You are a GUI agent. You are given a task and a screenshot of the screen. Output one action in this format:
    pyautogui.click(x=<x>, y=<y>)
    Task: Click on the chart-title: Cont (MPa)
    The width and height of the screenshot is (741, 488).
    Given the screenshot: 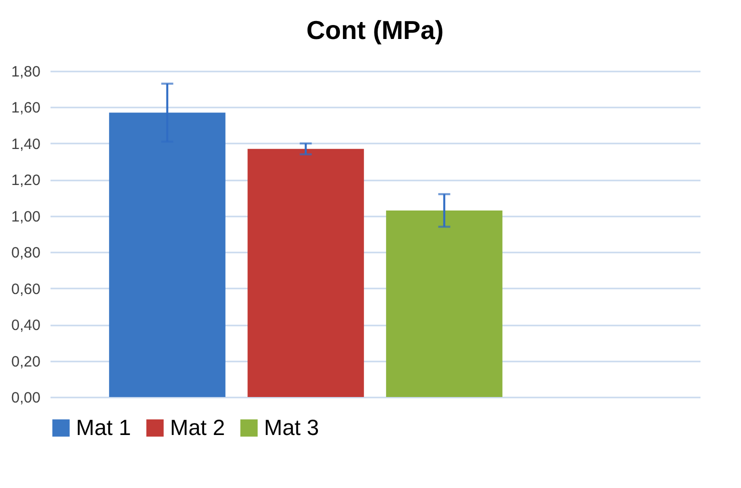 What is the action you would take?
    pyautogui.click(x=375, y=30)
    